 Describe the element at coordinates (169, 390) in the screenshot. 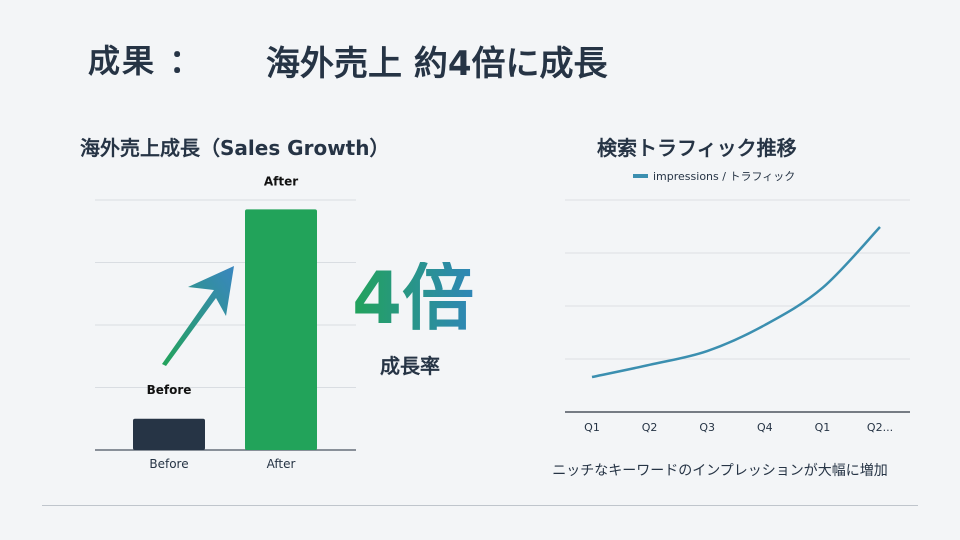

I see `bar-data-label: Before` at that location.